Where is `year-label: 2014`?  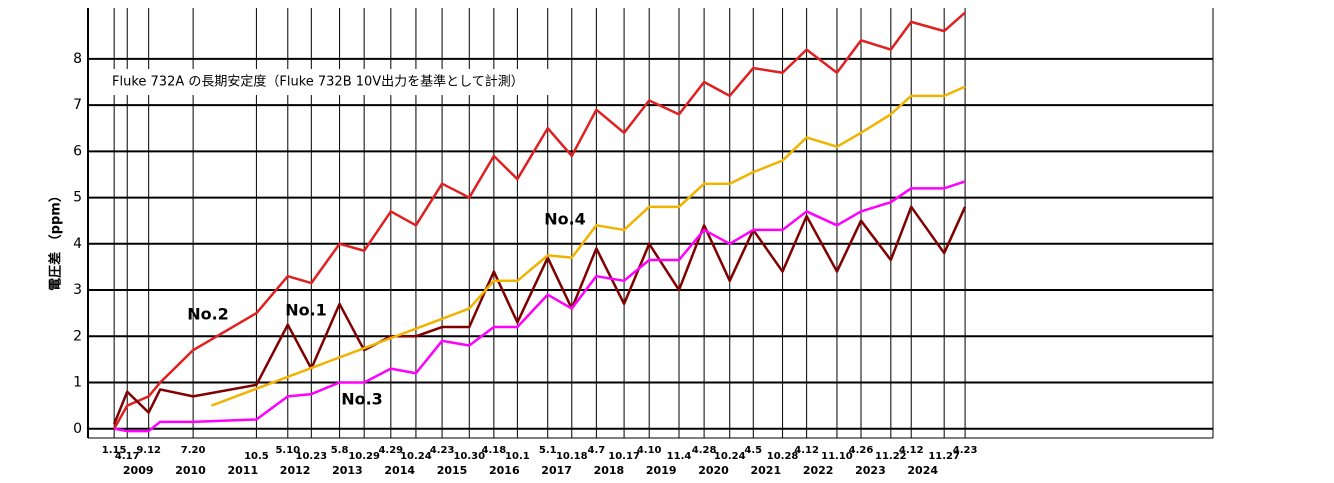 year-label: 2014 is located at coordinates (399, 470).